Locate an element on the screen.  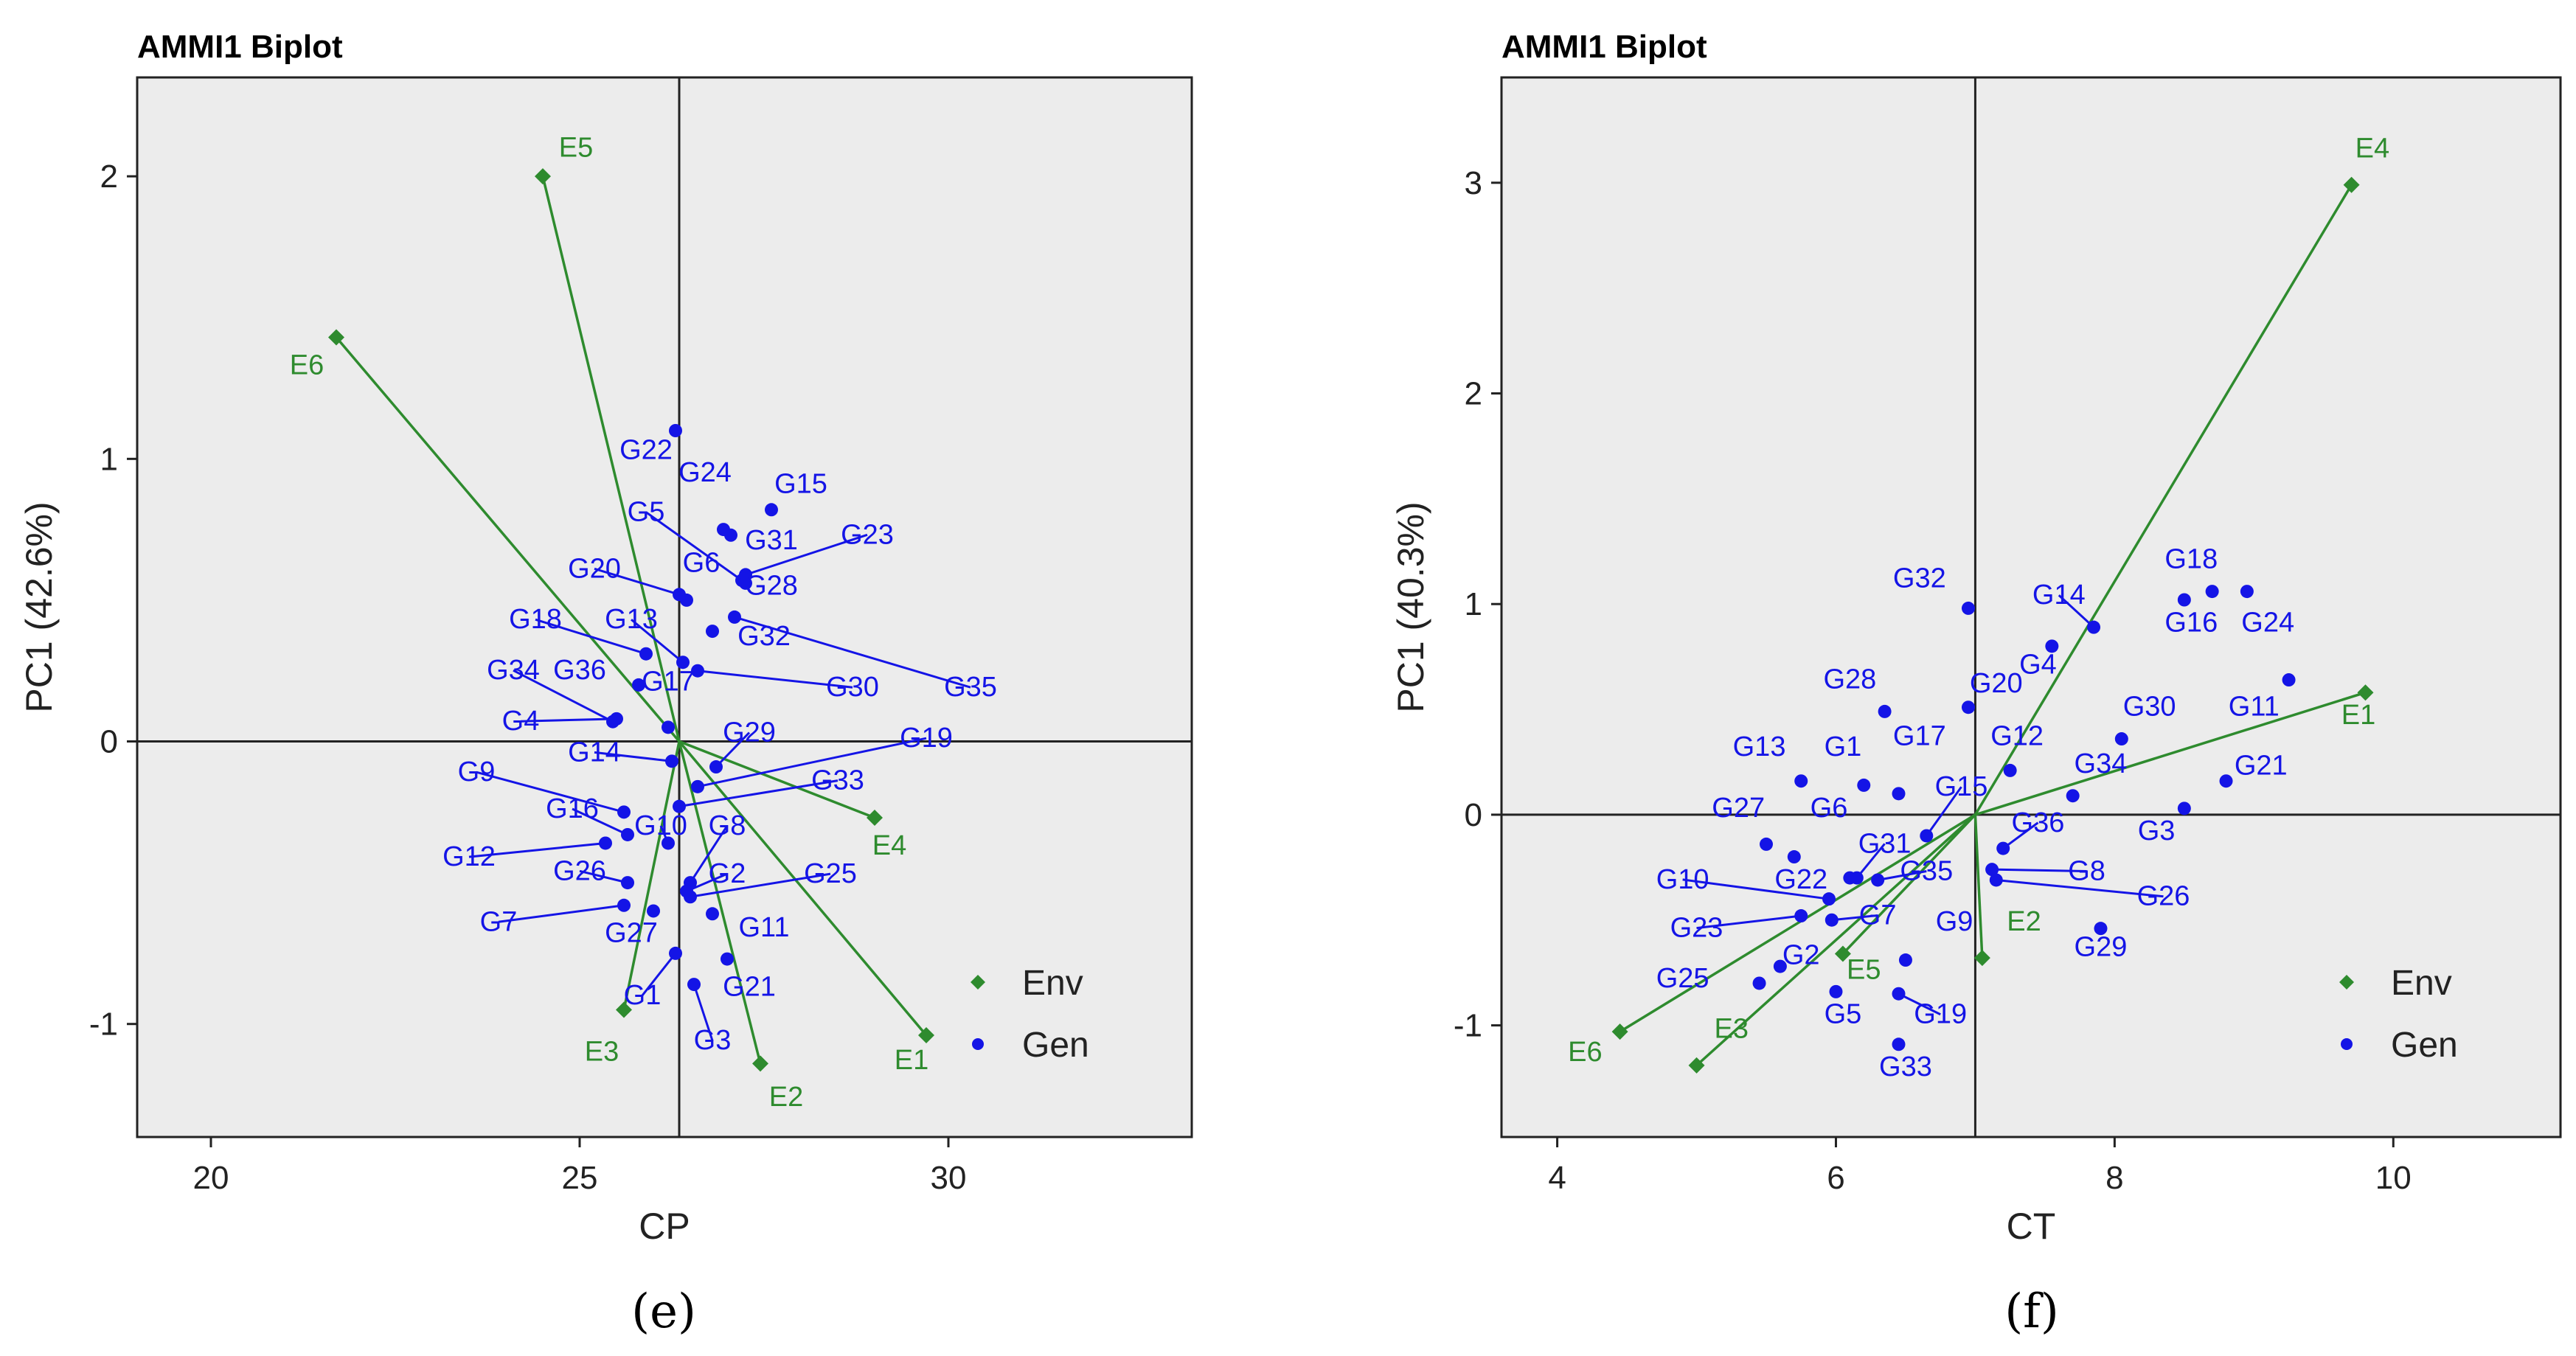
gen-label-g5: G5 is located at coordinates (646, 512).